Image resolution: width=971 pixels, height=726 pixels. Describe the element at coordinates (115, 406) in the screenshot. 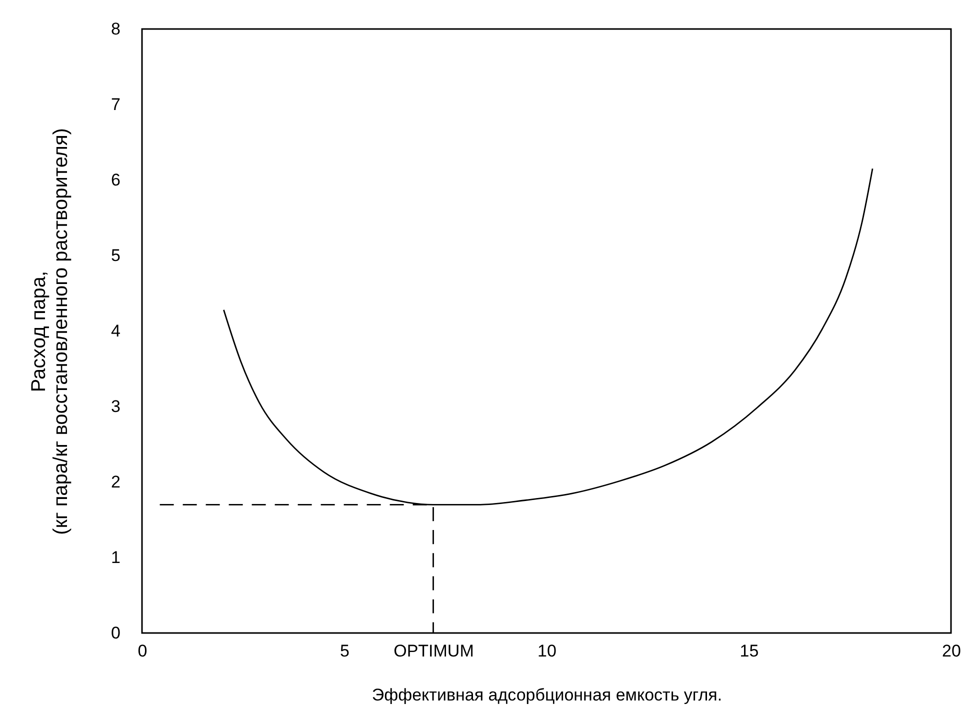

I see `y-tick-label: 3` at that location.